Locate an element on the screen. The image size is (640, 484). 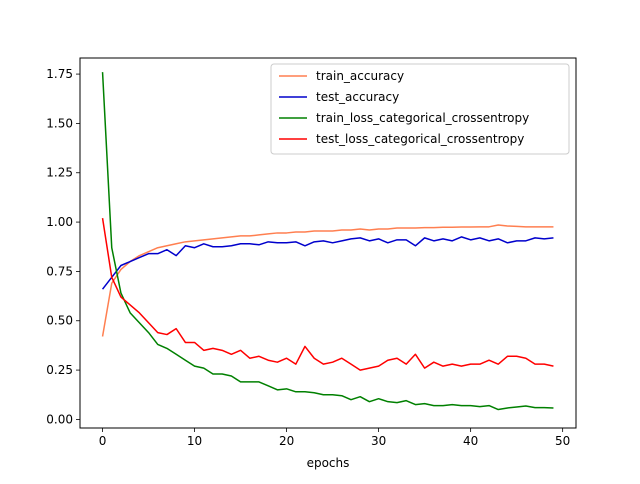
x-axis-label: epochs is located at coordinates (328, 463).